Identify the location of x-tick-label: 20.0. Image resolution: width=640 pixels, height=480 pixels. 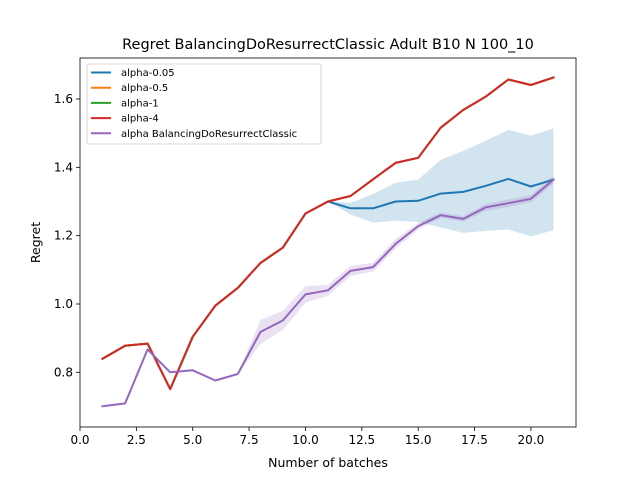
(531, 440).